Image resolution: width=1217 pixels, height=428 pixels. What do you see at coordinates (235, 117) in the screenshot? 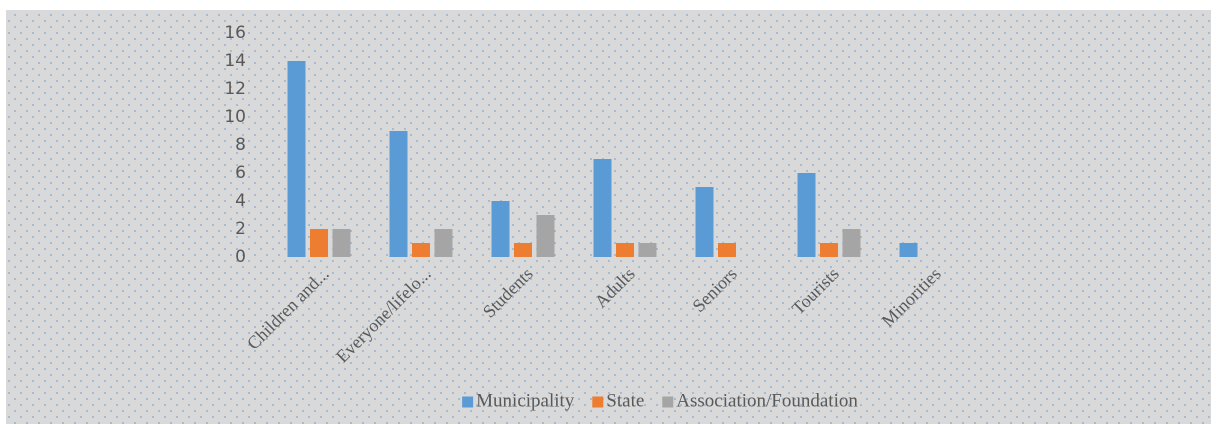
I see `y-tick-label: 10` at bounding box center [235, 117].